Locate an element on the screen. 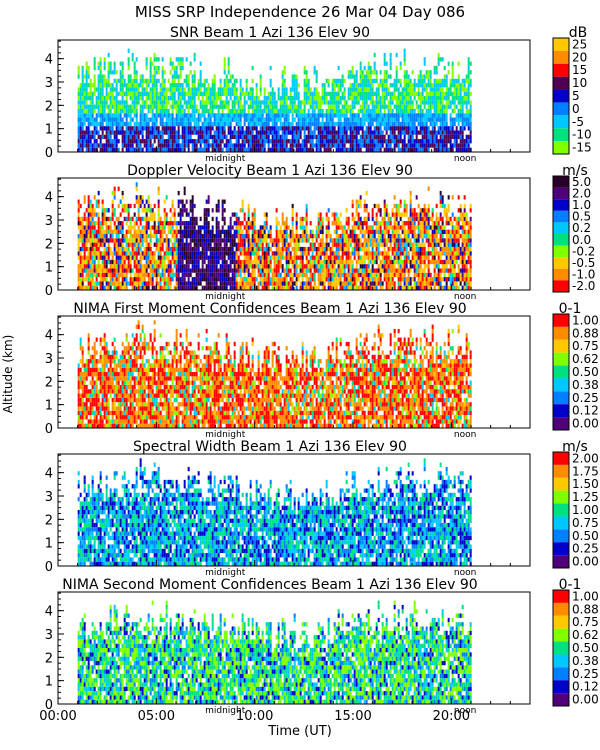  colorbar-label: 0.2 is located at coordinates (581, 228).